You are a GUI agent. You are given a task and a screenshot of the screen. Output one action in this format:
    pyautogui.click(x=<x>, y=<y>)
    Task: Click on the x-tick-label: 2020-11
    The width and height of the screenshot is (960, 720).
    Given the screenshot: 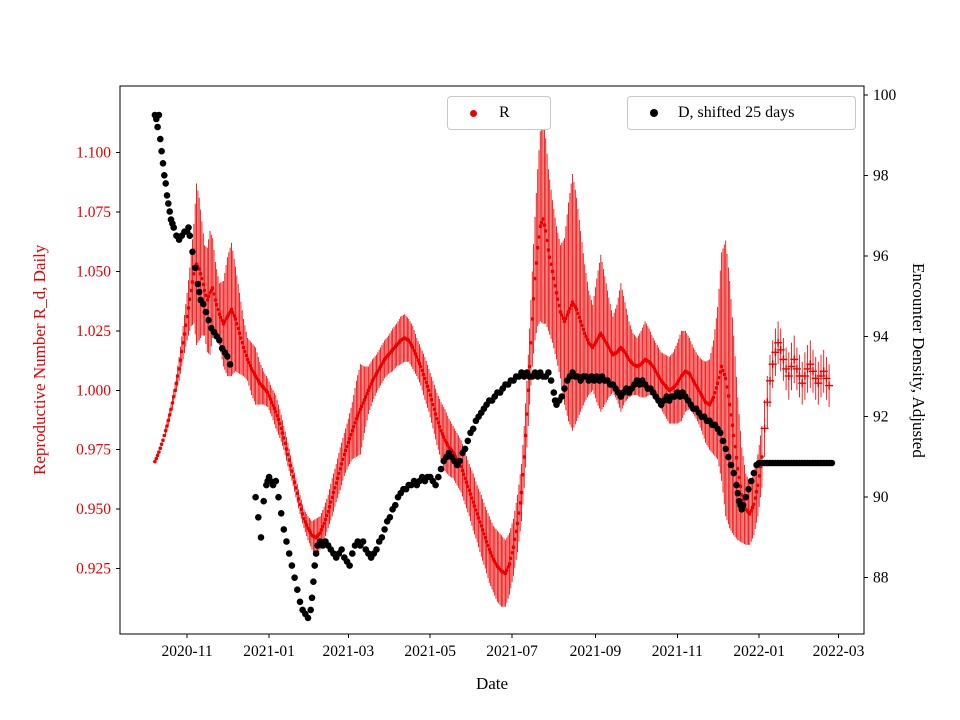 What is the action you would take?
    pyautogui.click(x=187, y=651)
    